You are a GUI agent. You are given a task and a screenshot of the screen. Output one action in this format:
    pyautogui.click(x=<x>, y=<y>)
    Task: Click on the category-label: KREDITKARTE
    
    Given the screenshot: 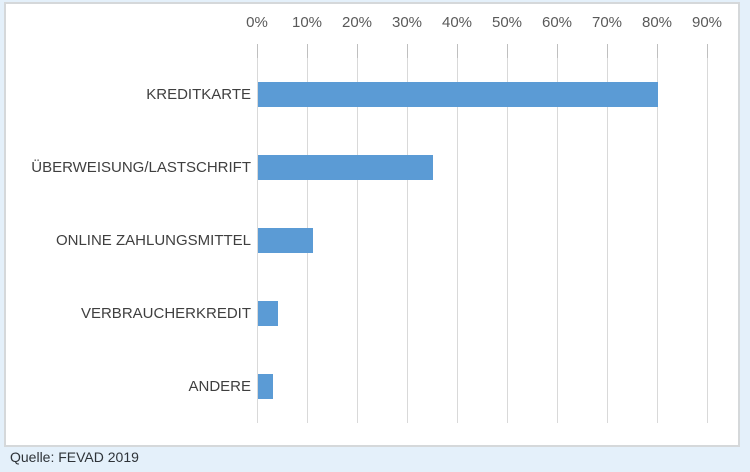 What is the action you would take?
    pyautogui.click(x=198, y=94)
    